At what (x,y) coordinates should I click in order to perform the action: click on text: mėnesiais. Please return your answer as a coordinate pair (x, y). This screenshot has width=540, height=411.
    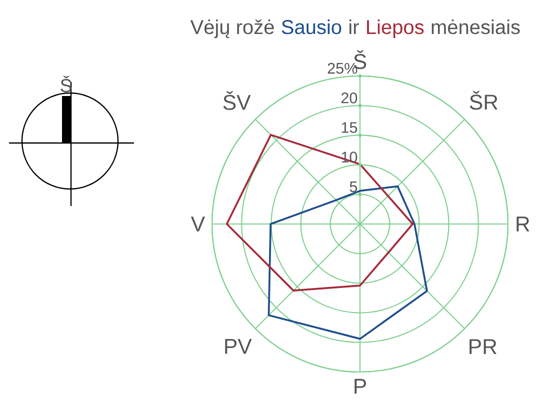
    Looking at the image, I should click on (476, 27).